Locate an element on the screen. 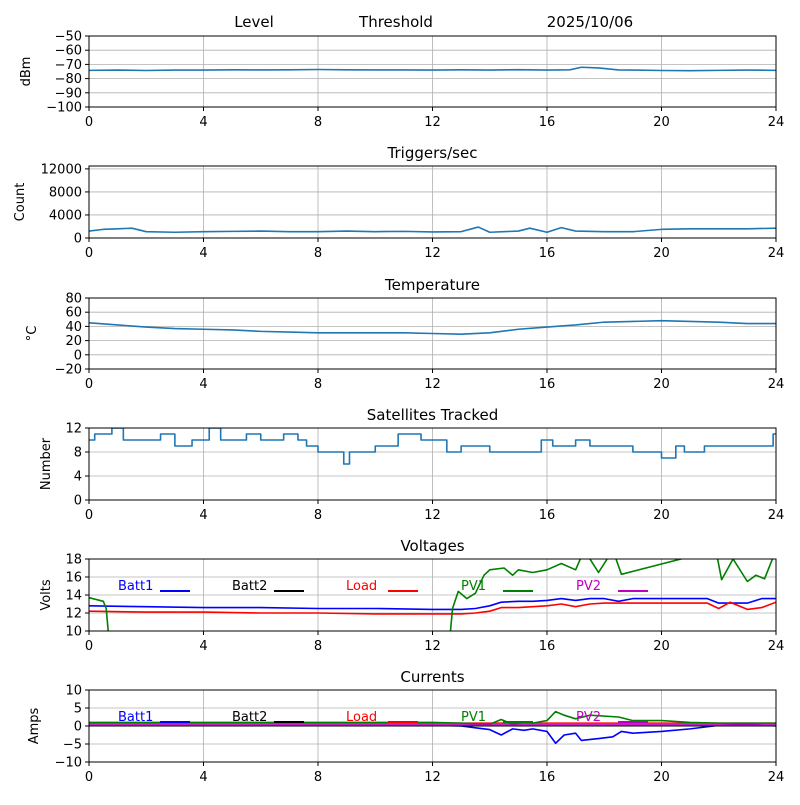 This screenshot has width=800, height=805. y-tick-label: −90 is located at coordinates (68, 93).